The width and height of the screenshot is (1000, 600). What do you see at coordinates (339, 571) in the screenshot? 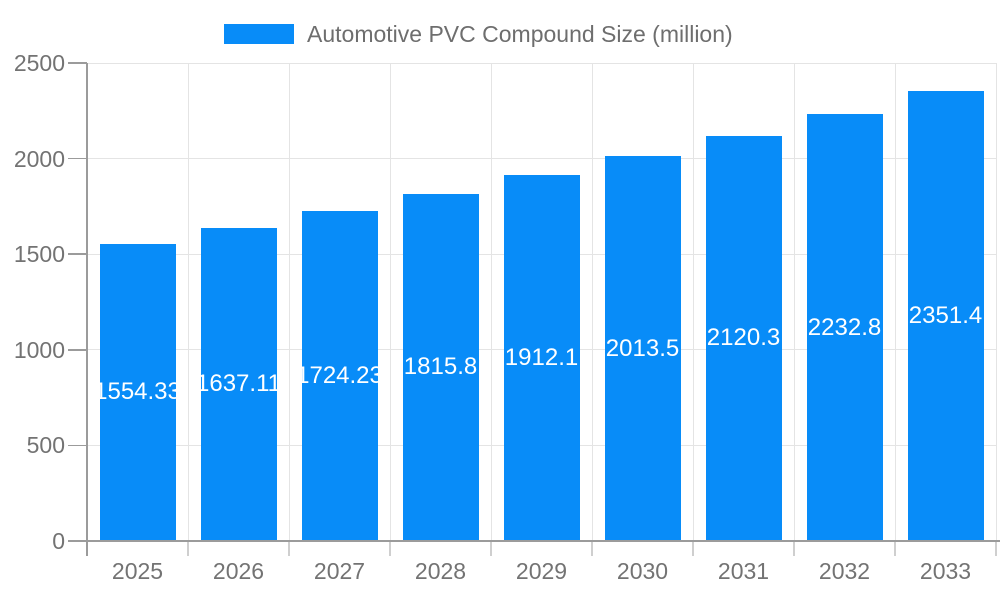
I see `x-axis-label: 2027` at bounding box center [339, 571].